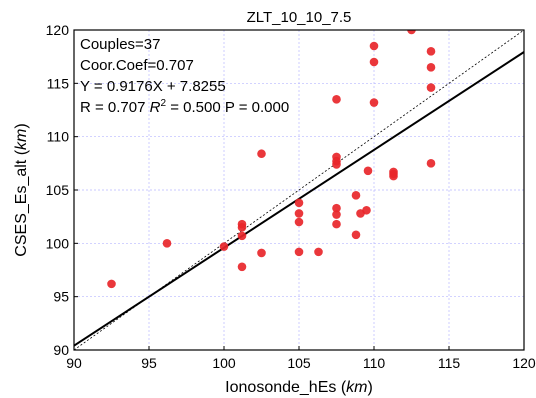 Image resolution: width=536 pixels, height=398 pixels. Describe the element at coordinates (163, 103) in the screenshot. I see `r2-exponent: 2` at that location.